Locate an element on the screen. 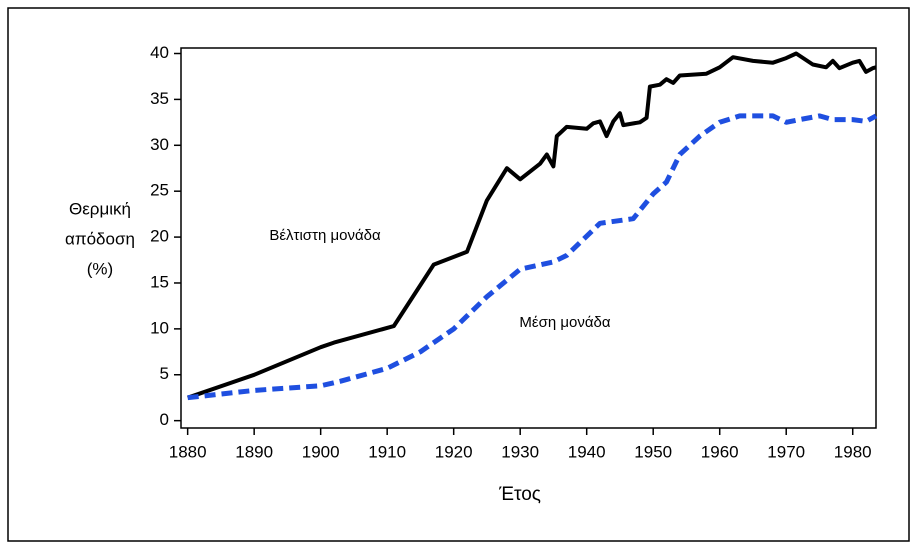 The height and width of the screenshot is (554, 917). y-axis-label: (%) is located at coordinates (100, 268).